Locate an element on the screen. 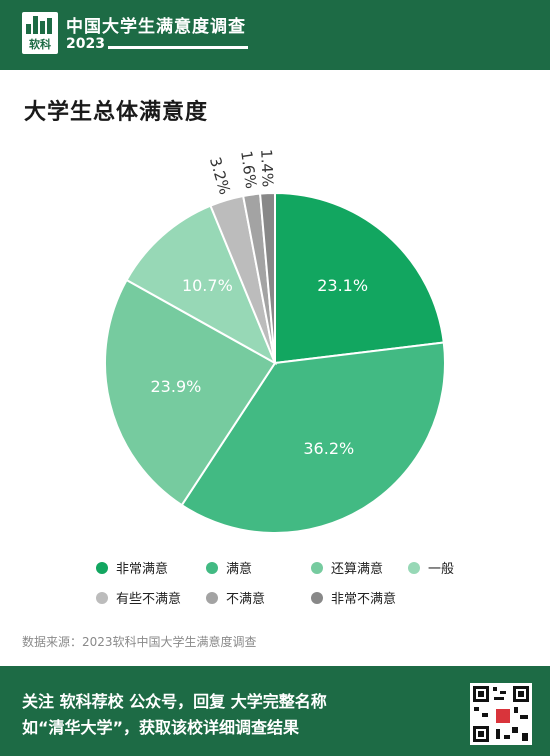 This screenshot has width=550, height=756. legend-label: 还算满意 is located at coordinates (357, 569).